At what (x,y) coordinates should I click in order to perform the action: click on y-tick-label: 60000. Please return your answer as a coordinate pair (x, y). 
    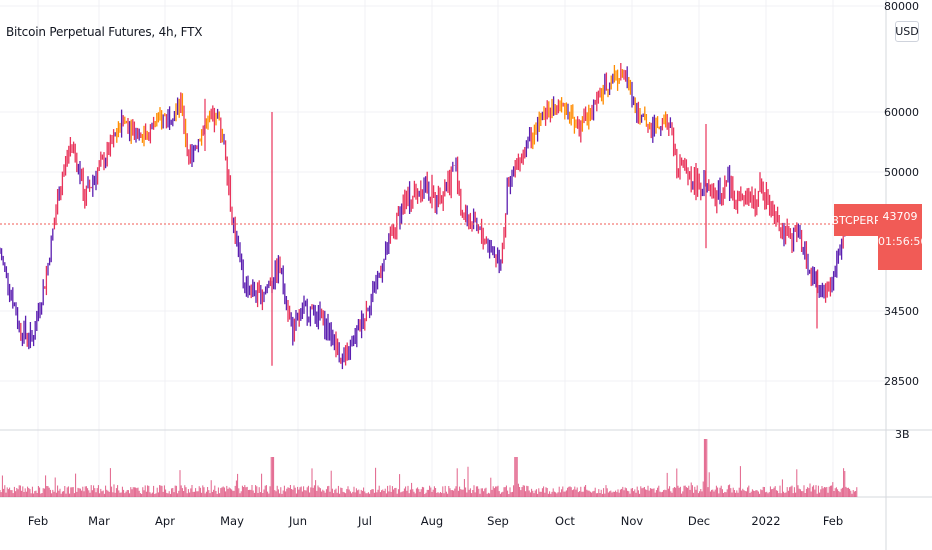
    Looking at the image, I should click on (901, 112).